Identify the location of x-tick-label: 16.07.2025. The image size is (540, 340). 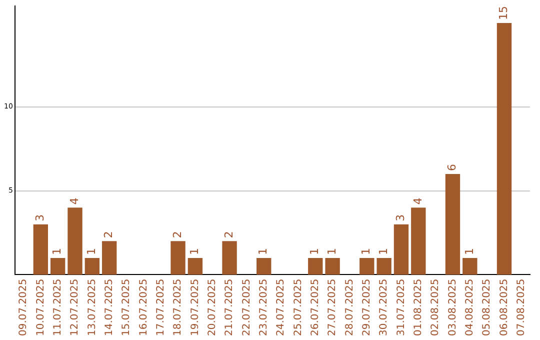
(144, 307).